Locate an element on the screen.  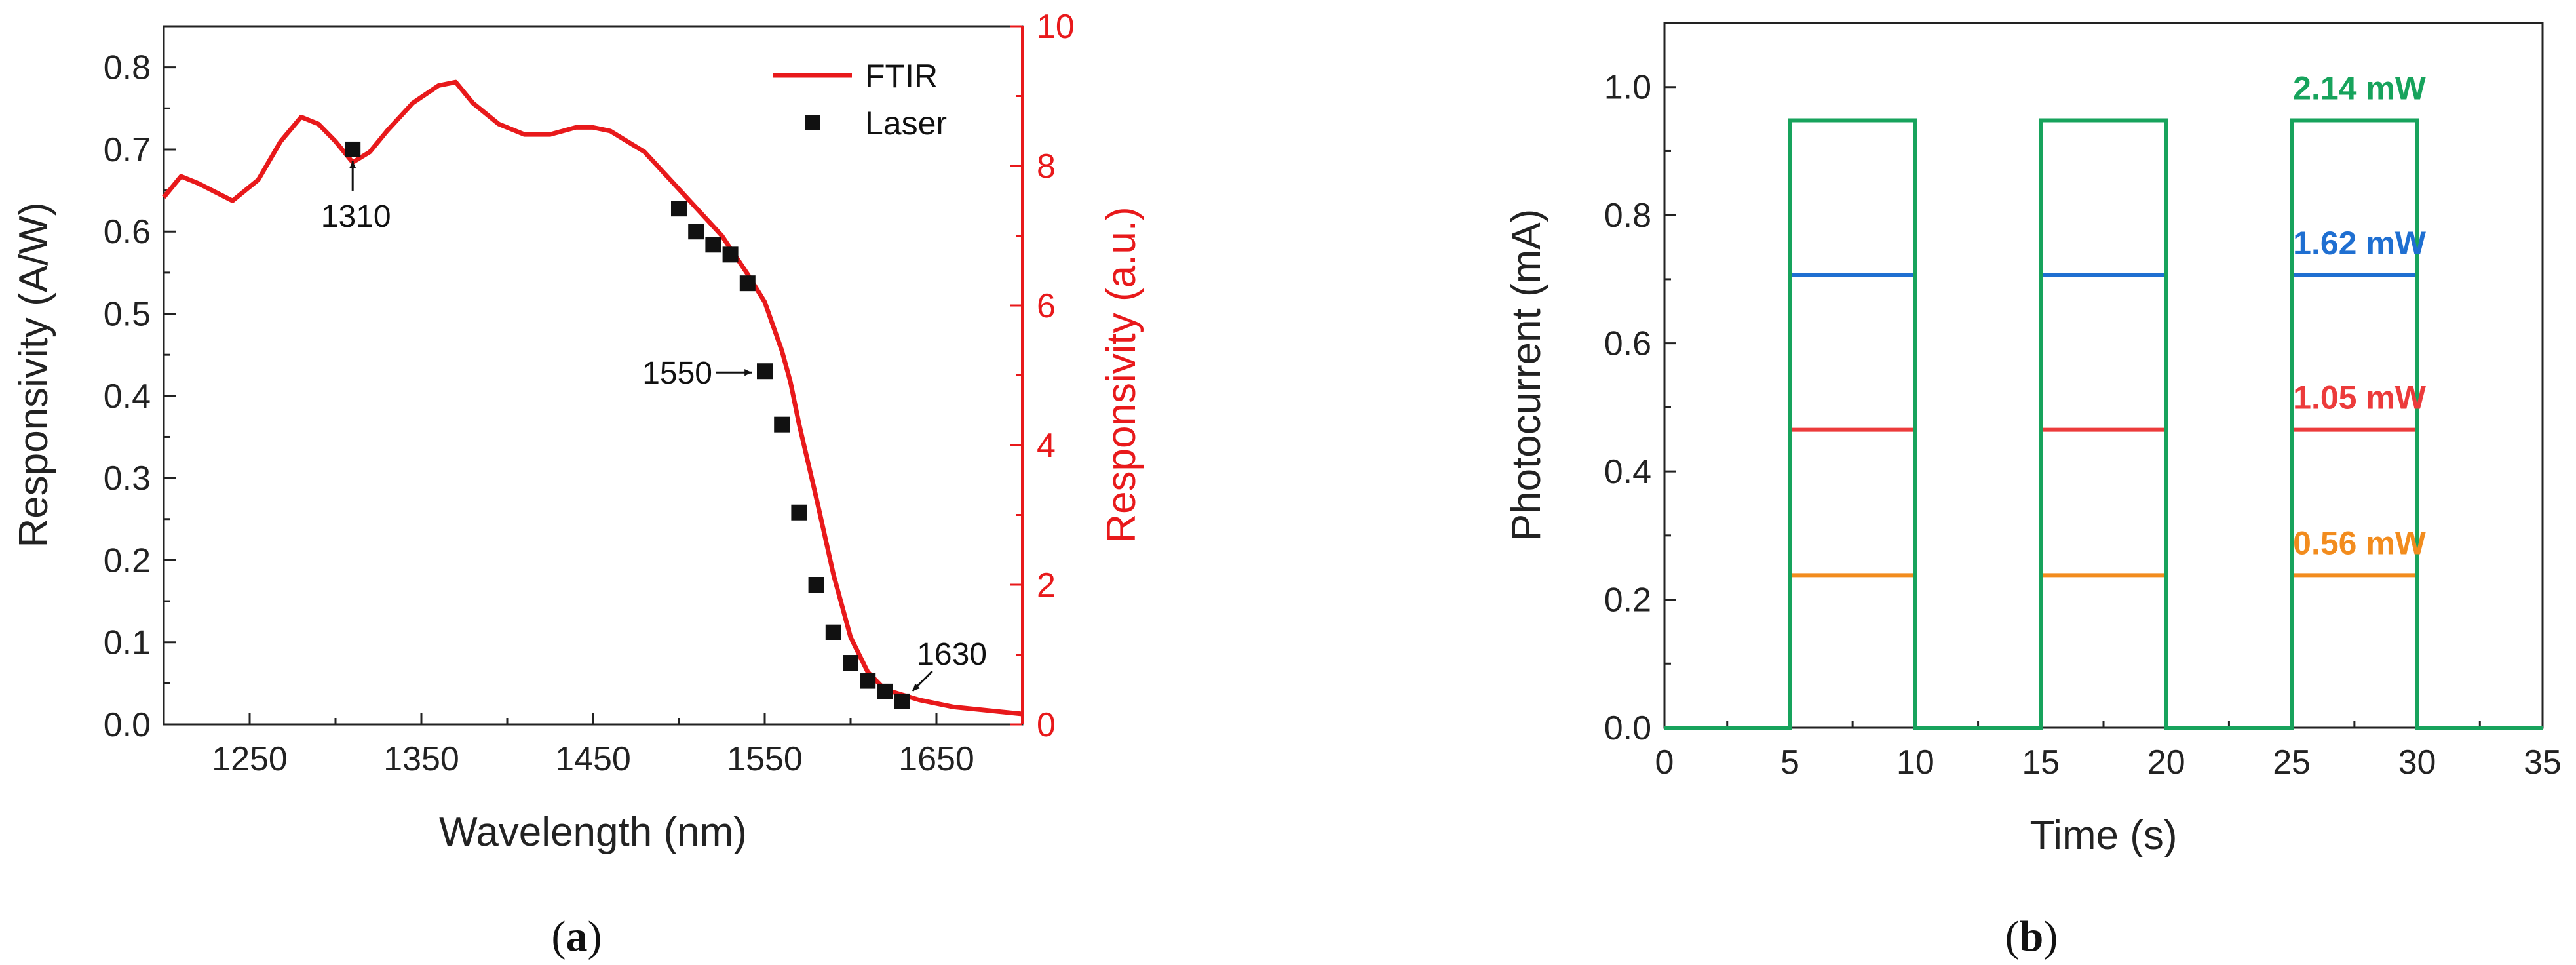
power-label: 1.62 mW is located at coordinates (2360, 243).